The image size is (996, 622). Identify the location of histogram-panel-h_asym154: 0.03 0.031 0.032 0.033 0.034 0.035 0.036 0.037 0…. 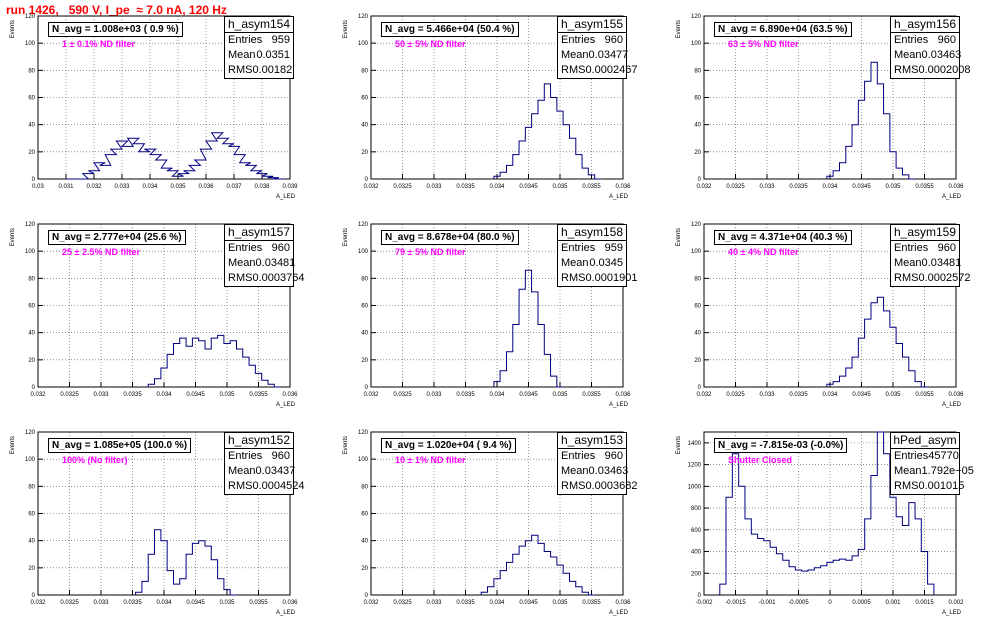
(165, 102).